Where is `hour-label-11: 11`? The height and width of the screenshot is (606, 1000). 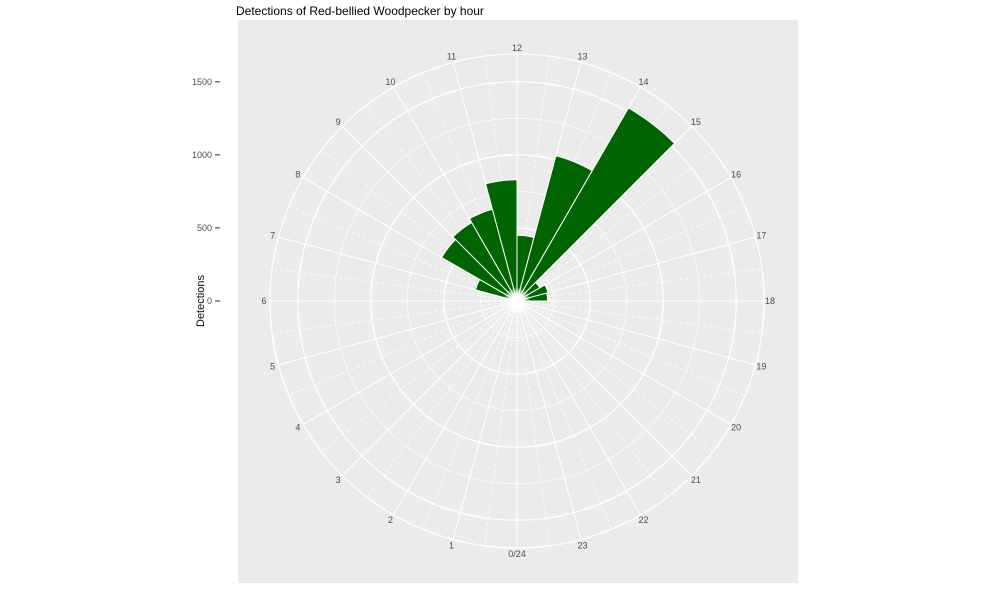 hour-label-11: 11 is located at coordinates (451, 57).